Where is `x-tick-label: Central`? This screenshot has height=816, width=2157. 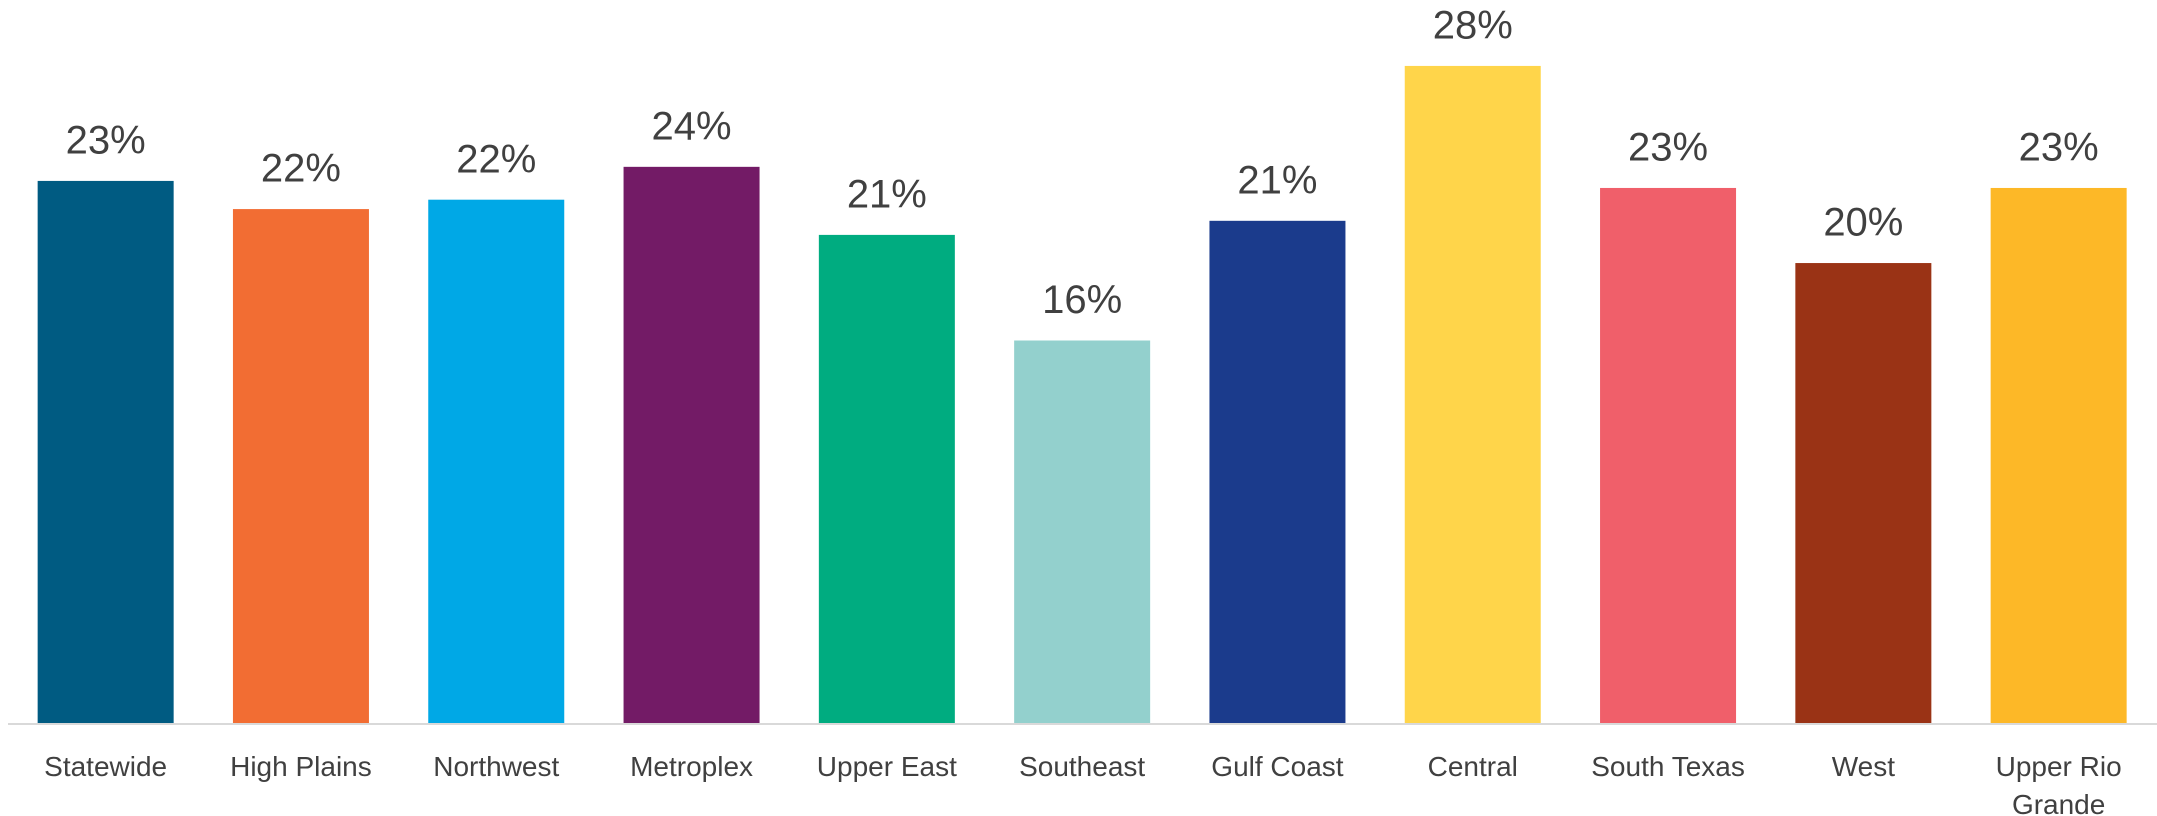
x-tick-label: Central is located at coordinates (1472, 766).